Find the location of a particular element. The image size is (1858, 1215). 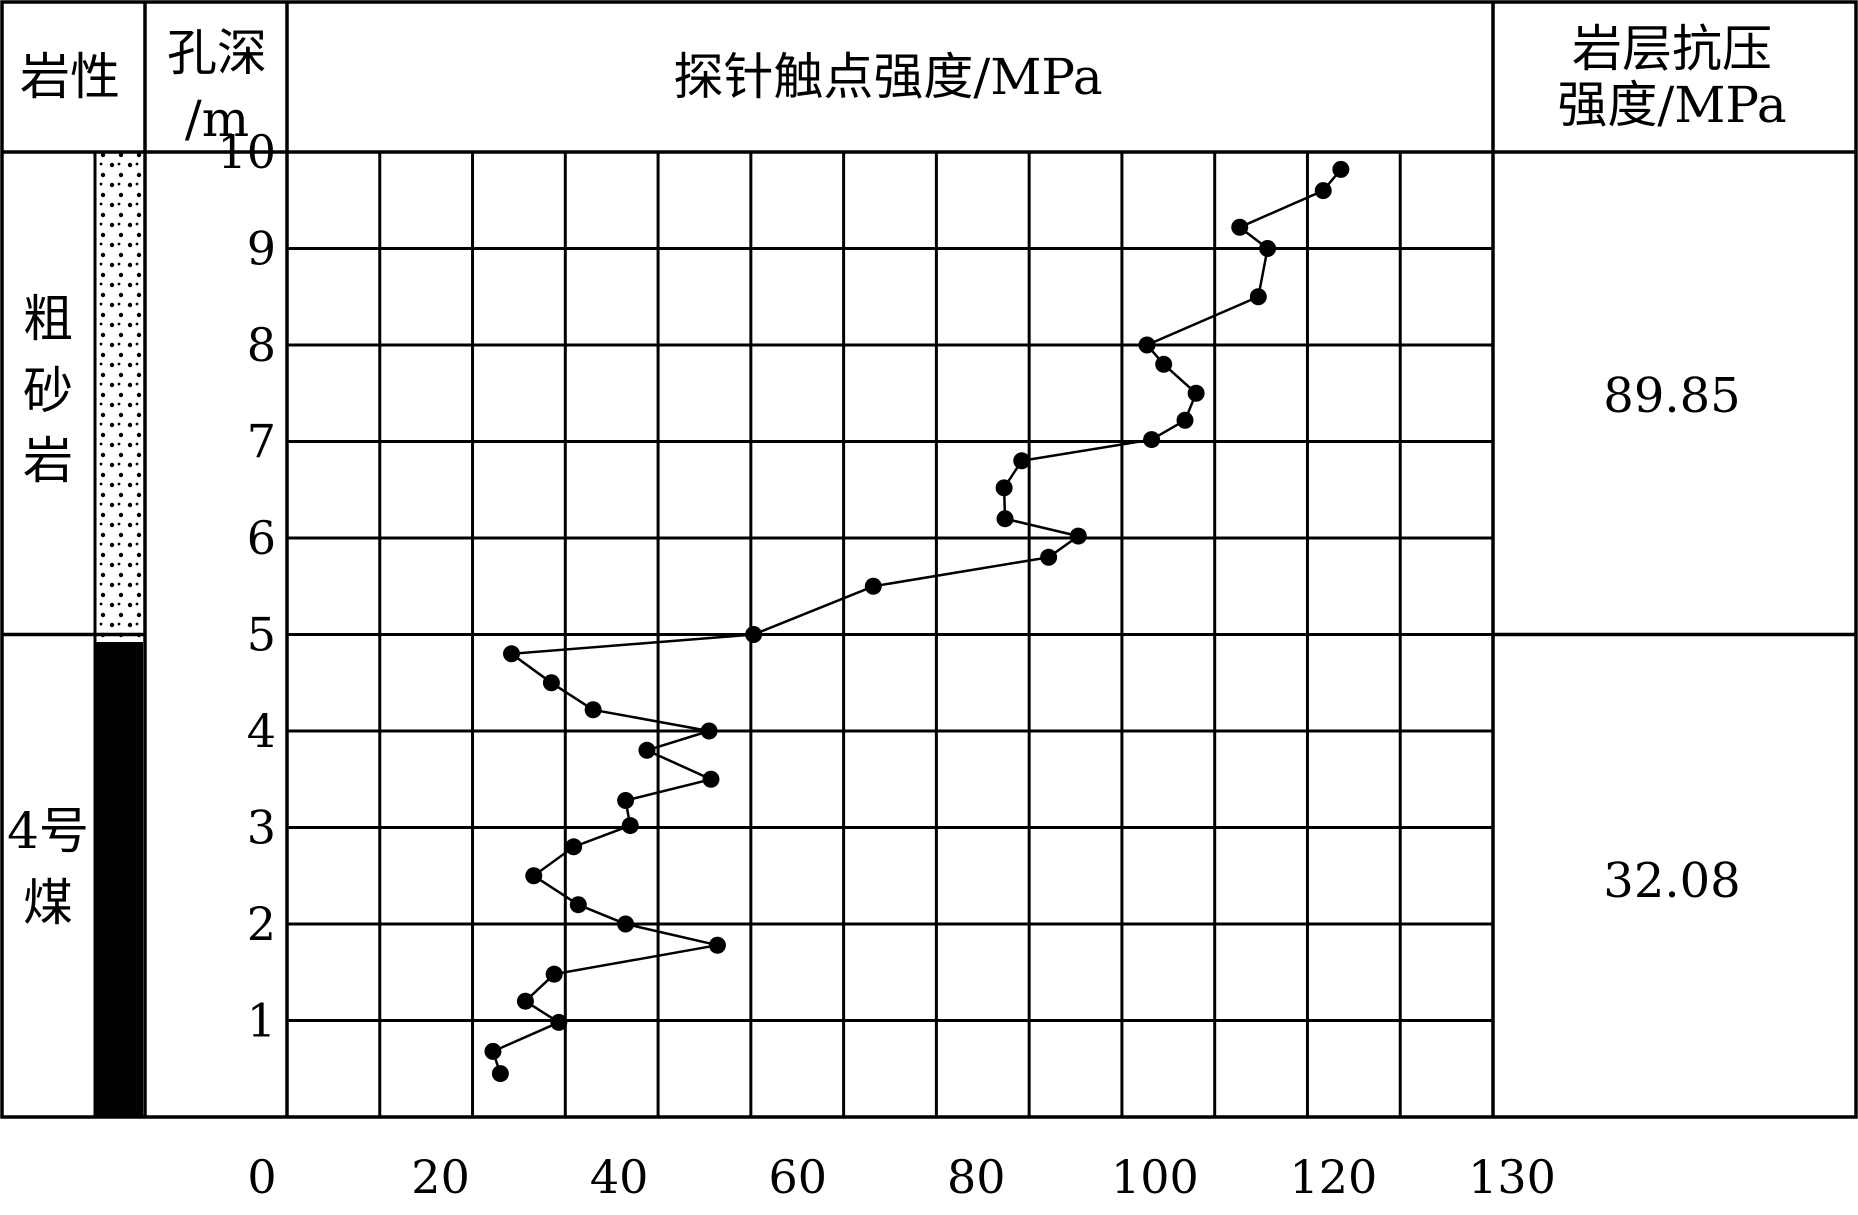

strength-tick-labels: 0 20 40 60 80 100 120 130 is located at coordinates (901, 1177).